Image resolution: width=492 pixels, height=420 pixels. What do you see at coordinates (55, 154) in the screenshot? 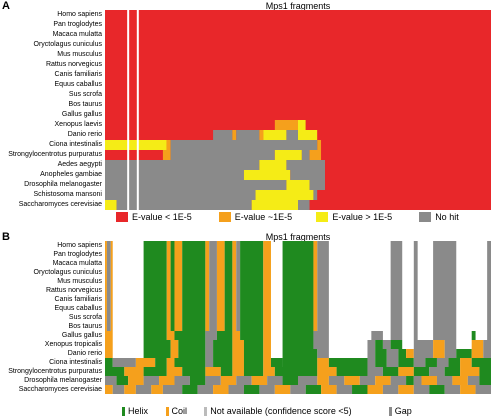
I see `panel-a-species-label: Strongylocentrotus purpuratus` at bounding box center [55, 154].